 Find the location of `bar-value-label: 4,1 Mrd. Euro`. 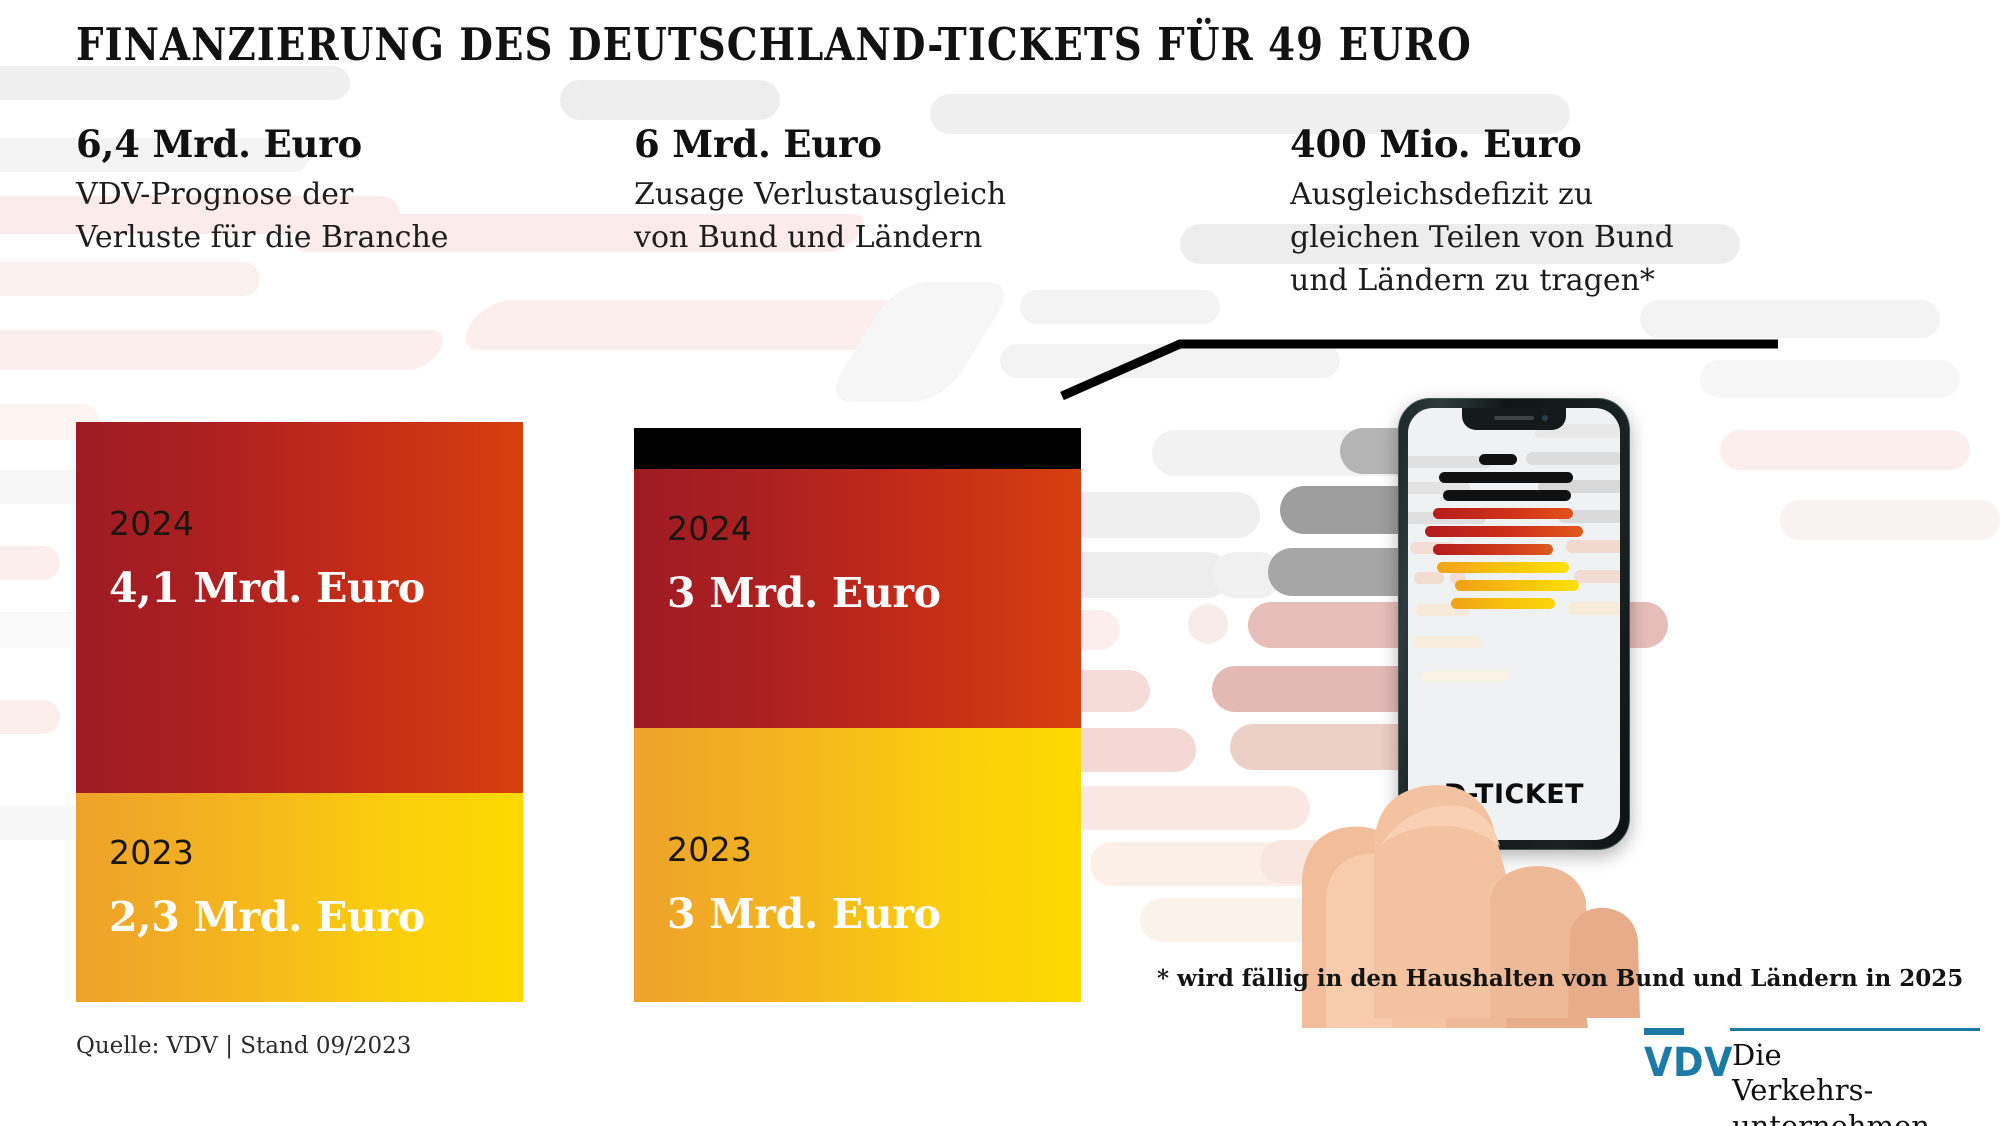

bar-value-label: 4,1 Mrd. Euro is located at coordinates (267, 588).